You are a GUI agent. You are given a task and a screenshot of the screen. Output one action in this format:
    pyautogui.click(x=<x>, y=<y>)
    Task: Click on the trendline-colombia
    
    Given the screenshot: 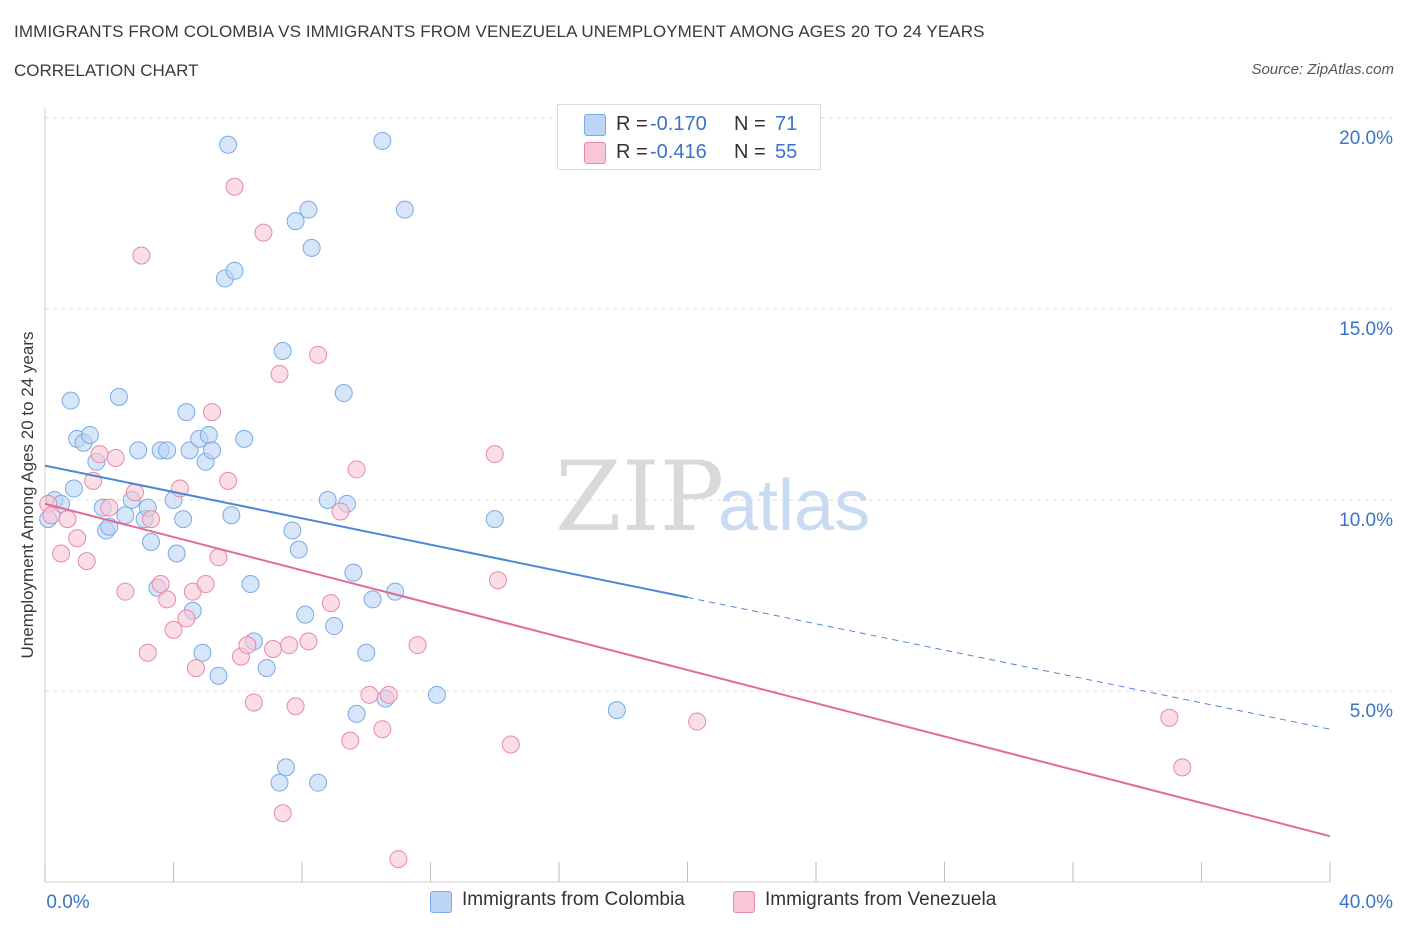 What is the action you would take?
    pyautogui.click(x=366, y=531)
    